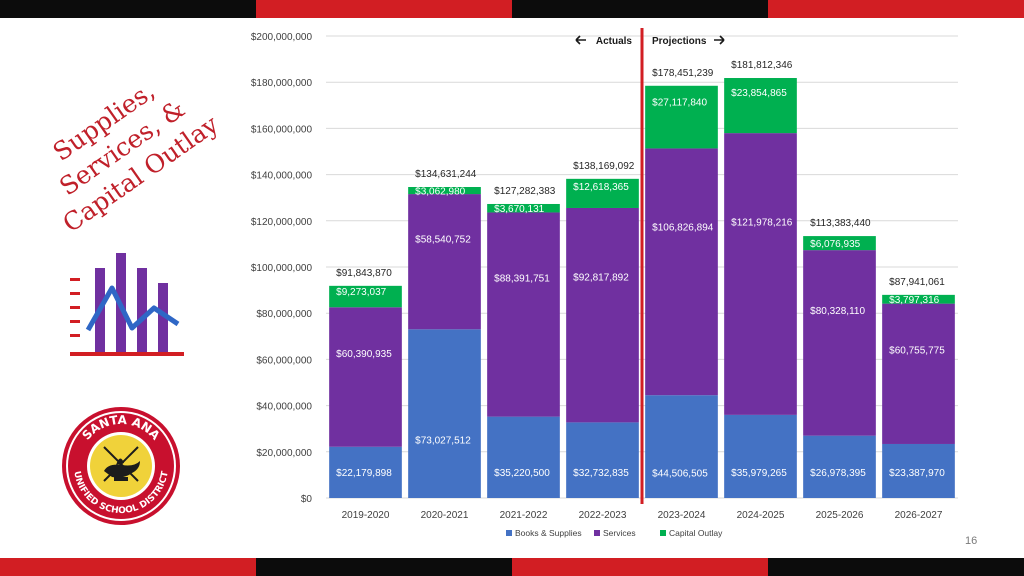 This screenshot has width=1024, height=576. What do you see at coordinates (122, 148) in the screenshot?
I see `slide-title: Supplies, Services, & Capital Outlay` at bounding box center [122, 148].